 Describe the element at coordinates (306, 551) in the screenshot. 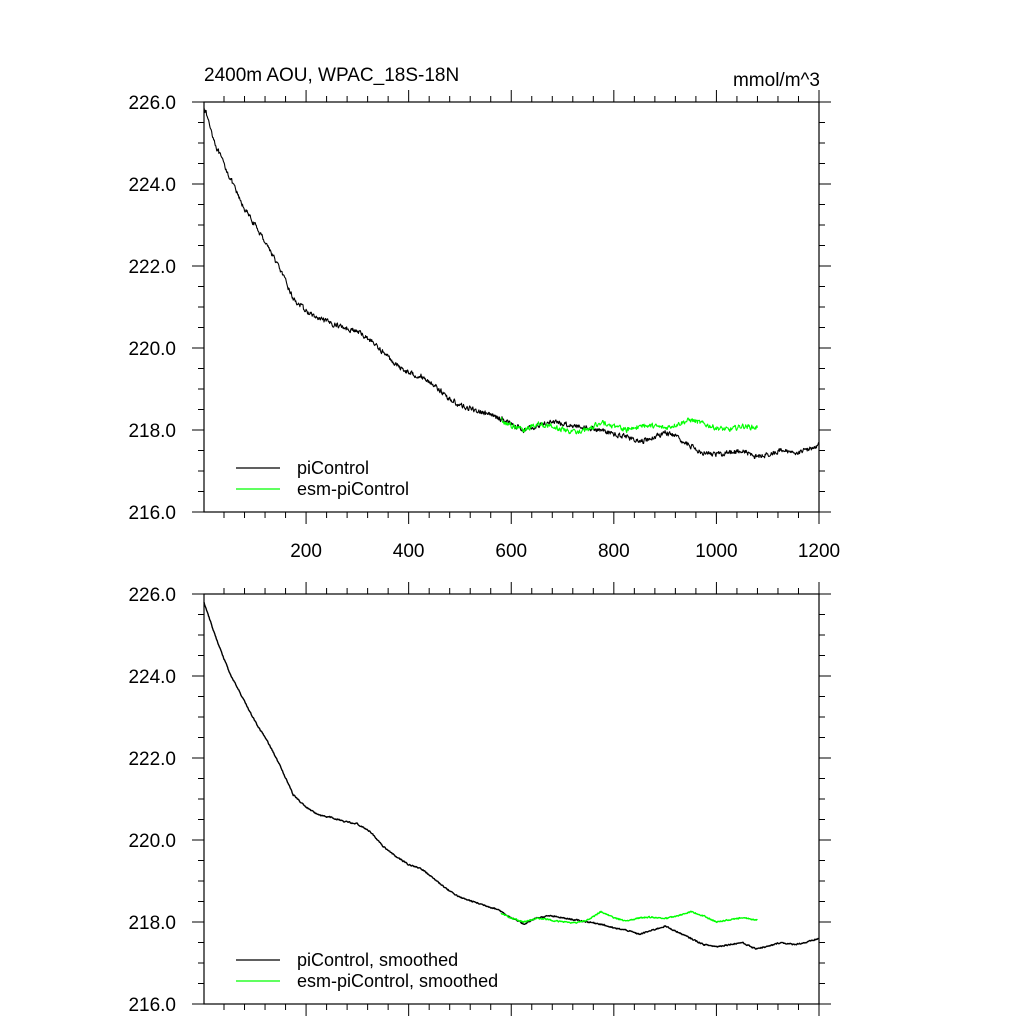

I see `x-tick-label: 200` at that location.